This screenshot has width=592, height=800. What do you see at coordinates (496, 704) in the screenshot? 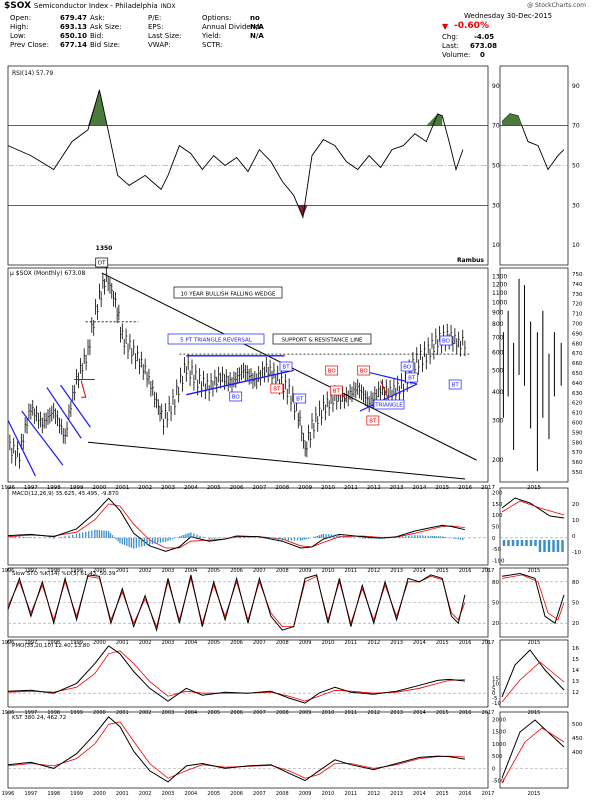
I see `y-tick-label: -10` at bounding box center [496, 704].